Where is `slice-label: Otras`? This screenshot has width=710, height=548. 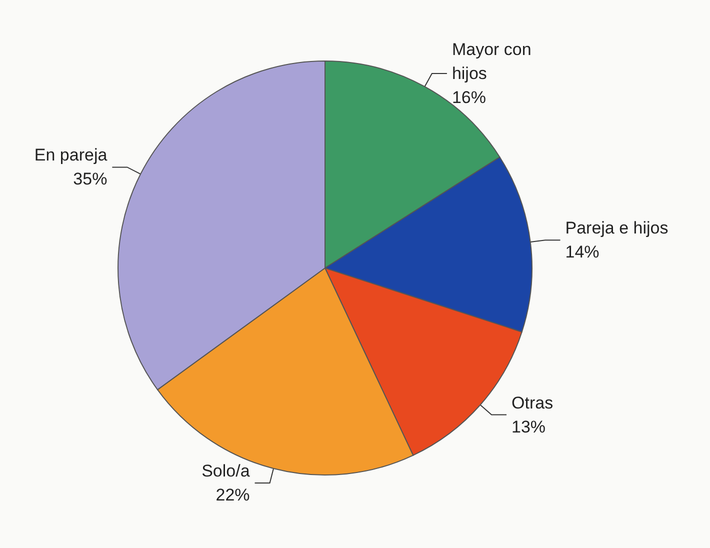
slice-label: Otras is located at coordinates (533, 402).